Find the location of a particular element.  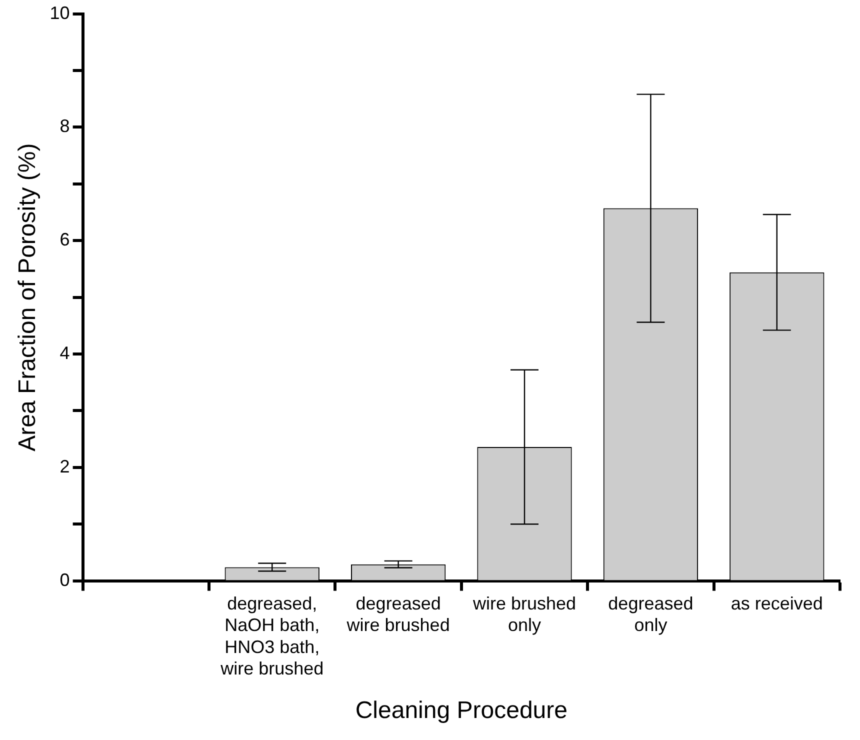

x-tick-label: degreased wire brushed is located at coordinates (398, 615).